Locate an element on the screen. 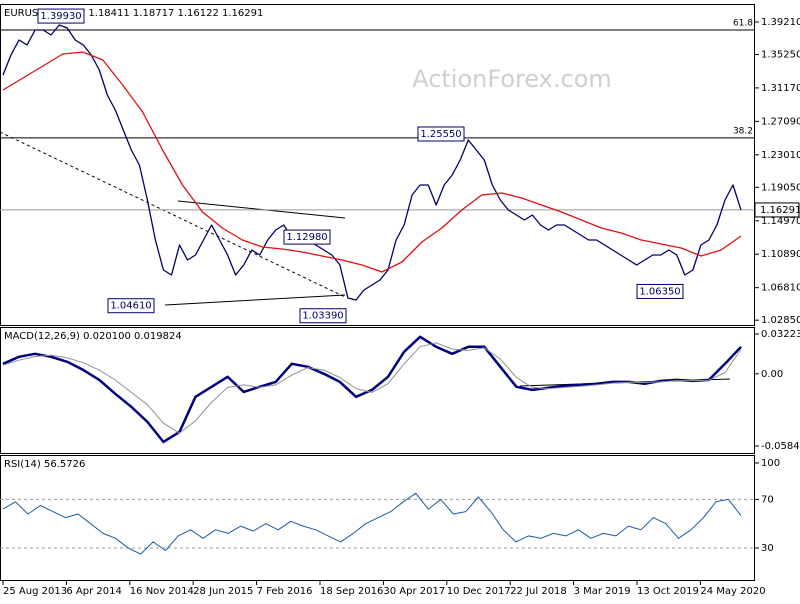  price-annotation: 1.04610 is located at coordinates (130, 306).